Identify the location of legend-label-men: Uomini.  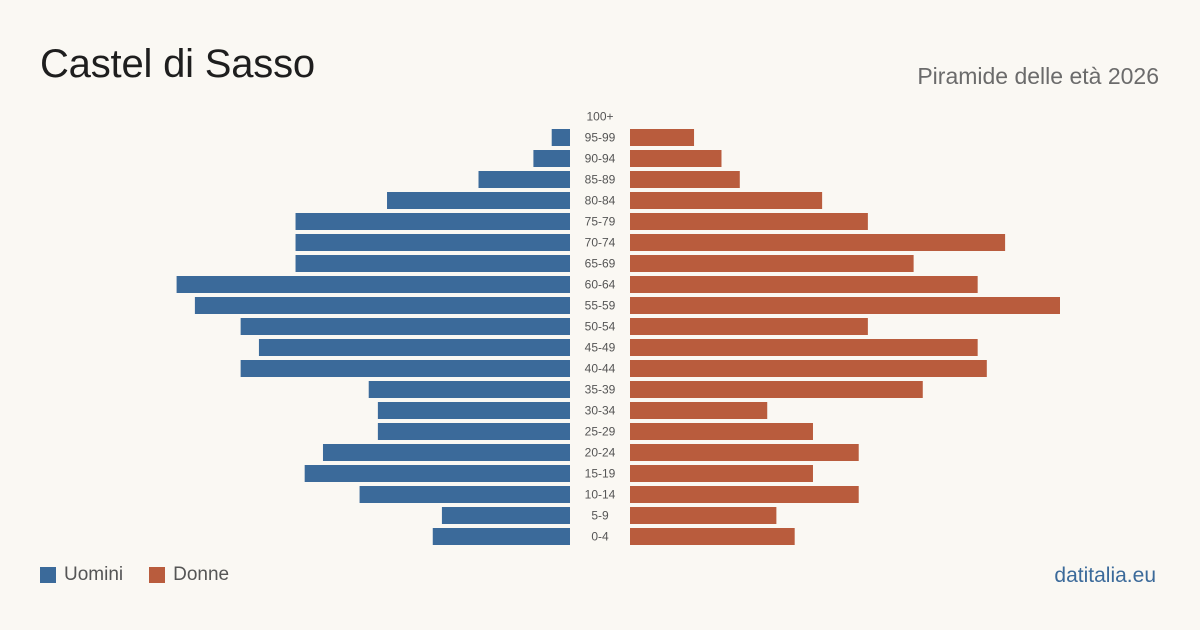
(94, 574).